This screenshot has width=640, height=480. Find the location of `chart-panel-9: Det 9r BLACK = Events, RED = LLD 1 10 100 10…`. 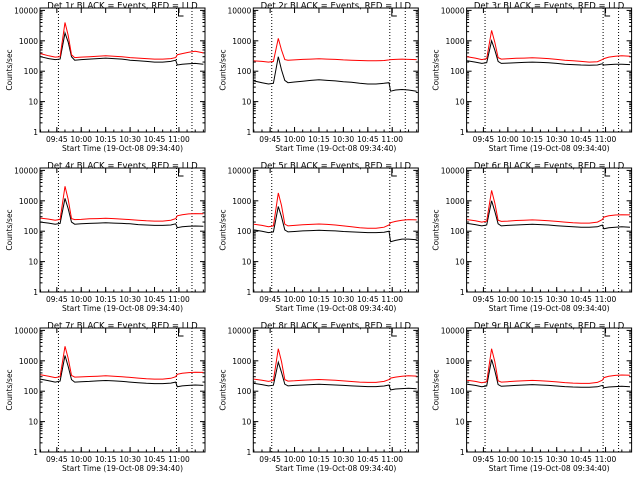

chart-panel-9: Det 9r BLACK = Events, RED = LLD 1 10 100 10… is located at coordinates (532, 397).